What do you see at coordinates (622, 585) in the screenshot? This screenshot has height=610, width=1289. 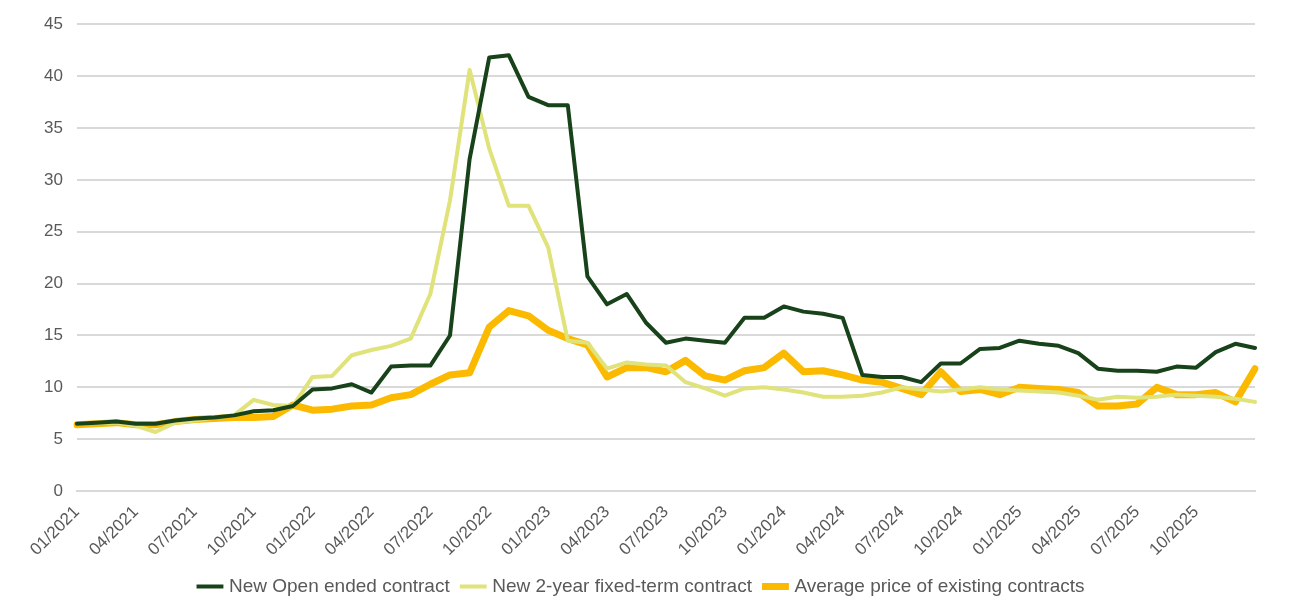 I see `legend-label: New 2-year fixed-term contract` at bounding box center [622, 585].